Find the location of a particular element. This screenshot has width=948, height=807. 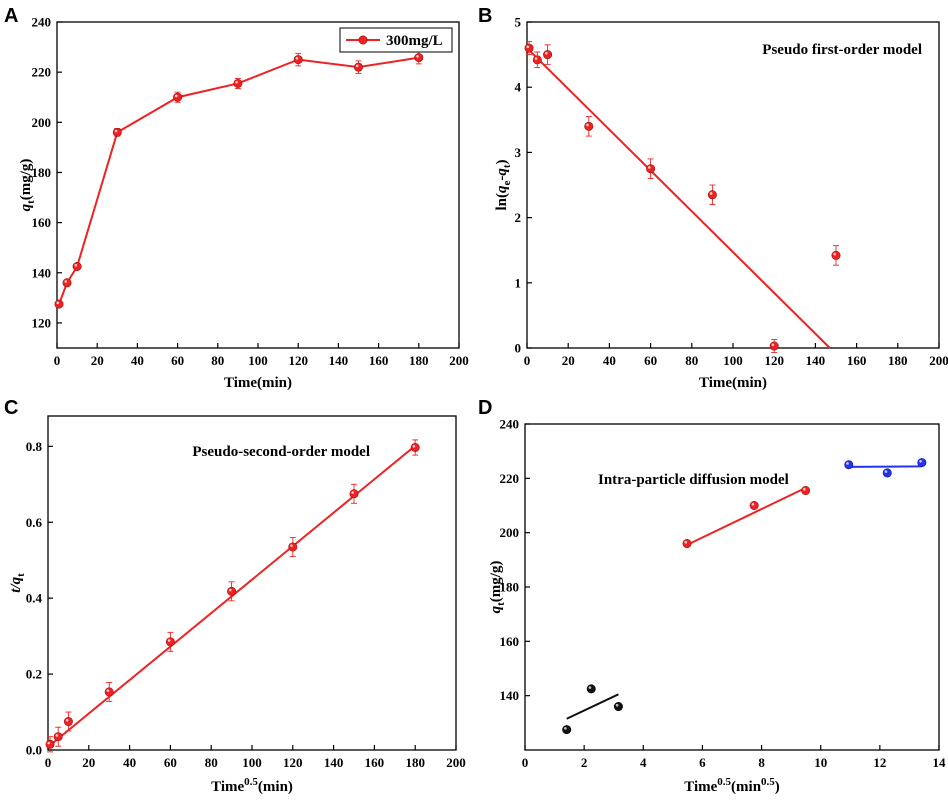

y-tick-label-d: 140 is located at coordinates (510, 695).